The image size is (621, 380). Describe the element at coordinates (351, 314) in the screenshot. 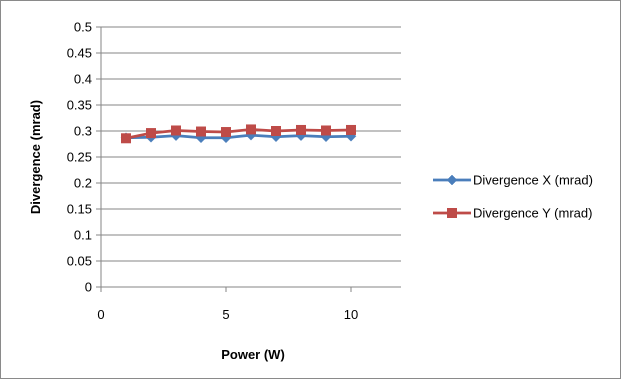

I see `x-tick-label: 10` at that location.